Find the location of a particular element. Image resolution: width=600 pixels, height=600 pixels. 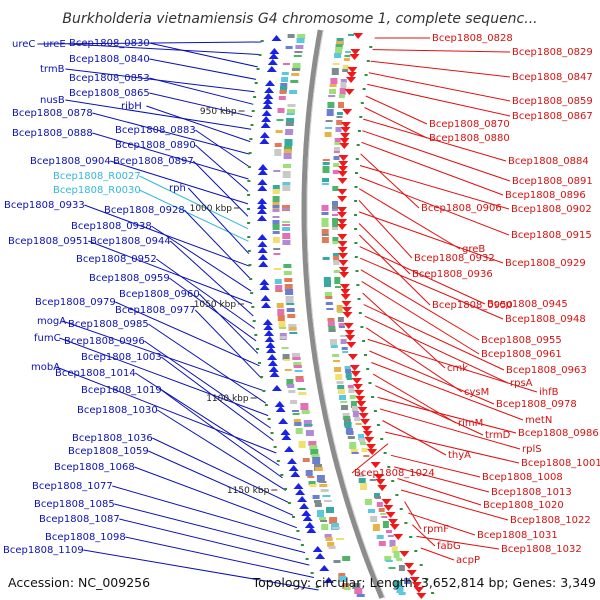

gene-label-left: Bcep1808_0853 is located at coordinates (109, 78).